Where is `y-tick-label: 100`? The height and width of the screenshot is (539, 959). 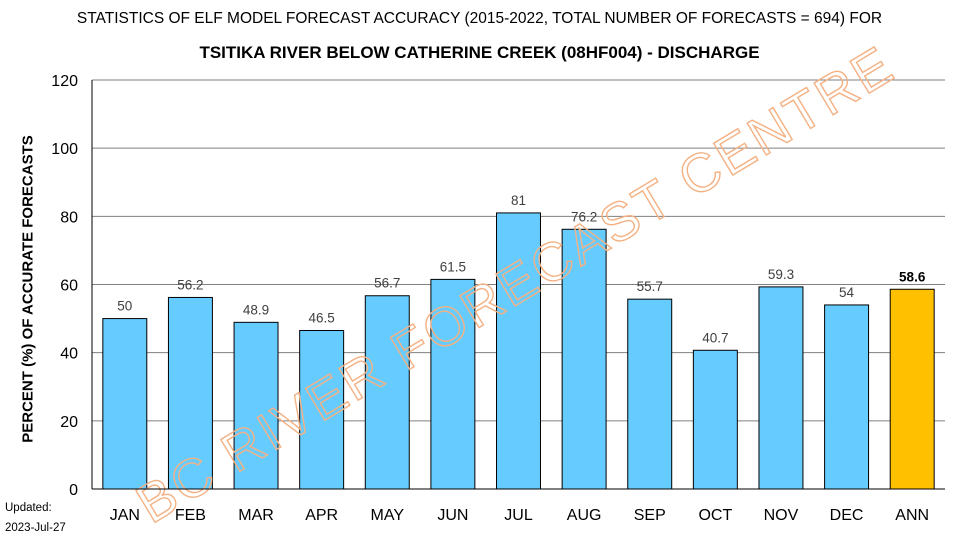 y-tick-label: 100 is located at coordinates (64, 149).